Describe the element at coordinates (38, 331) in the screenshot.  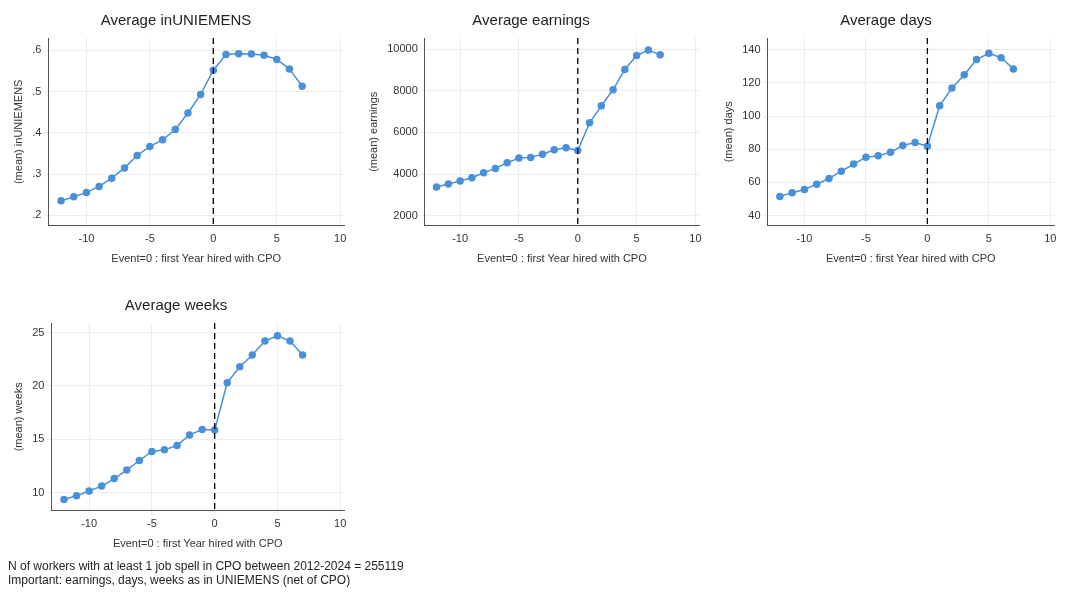
I see `y-tick-label: 25` at that location.